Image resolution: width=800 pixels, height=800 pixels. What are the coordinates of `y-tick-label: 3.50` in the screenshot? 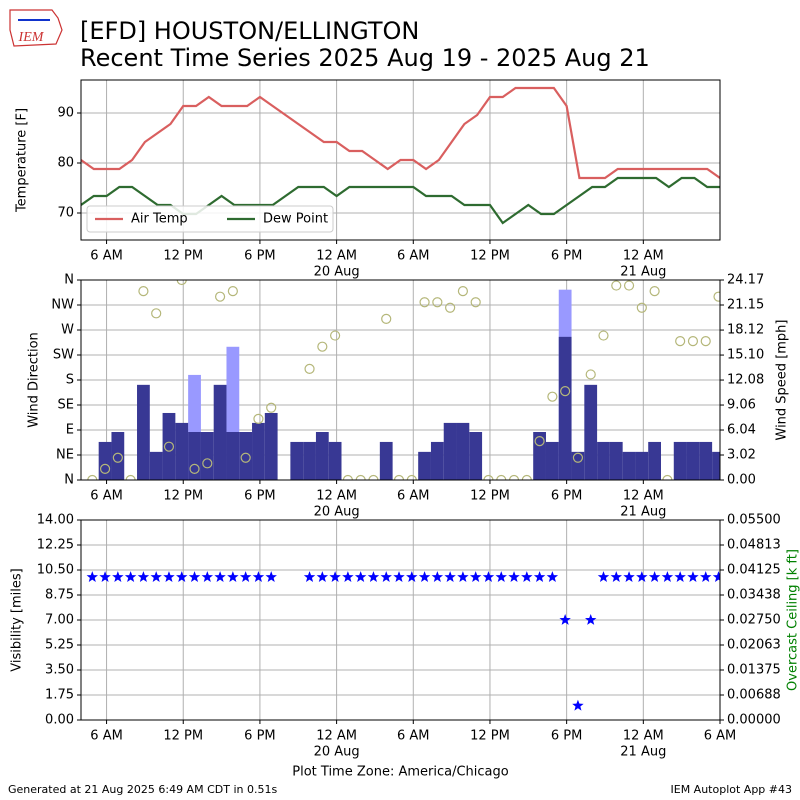 It's located at (59, 670).